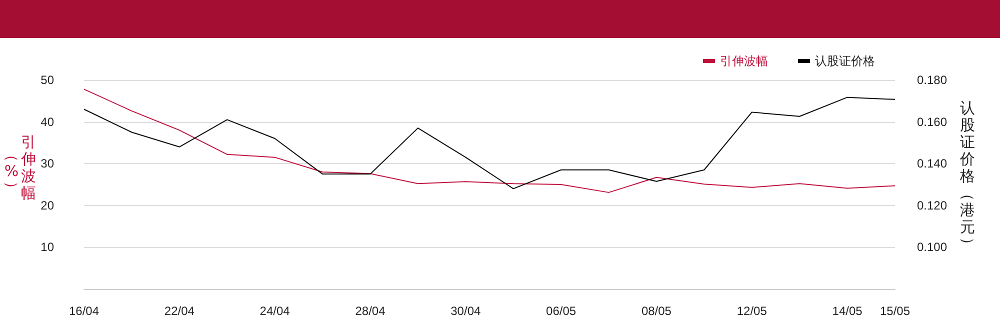 The width and height of the screenshot is (1000, 324). Describe the element at coordinates (932, 80) in the screenshot. I see `y2-tick-label: 0.180` at that location.